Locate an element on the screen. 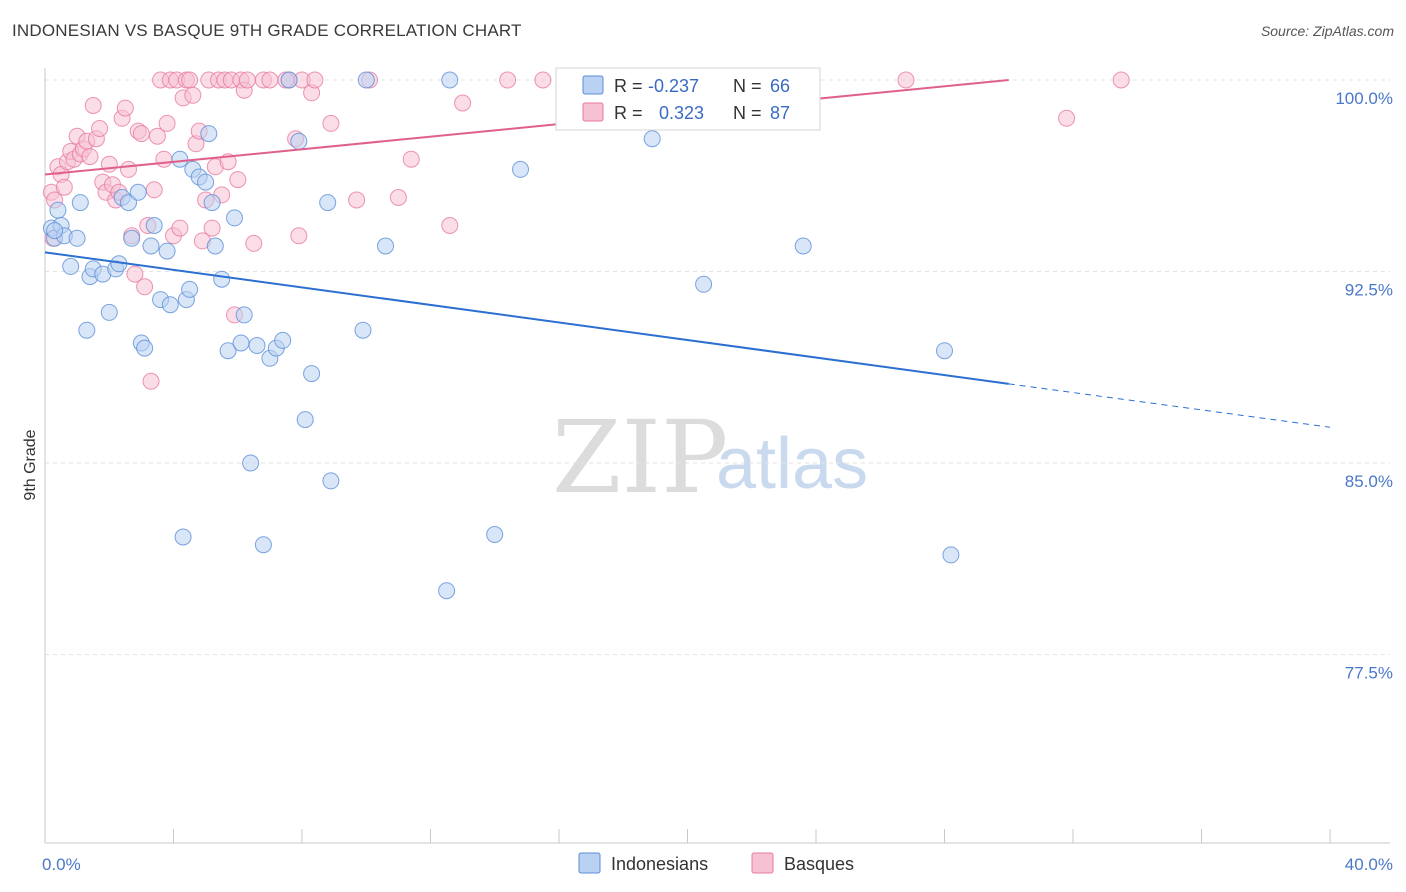  y-tick-labels: 100.0% 92.5% 85.0% 77.5% is located at coordinates (1364, 386).